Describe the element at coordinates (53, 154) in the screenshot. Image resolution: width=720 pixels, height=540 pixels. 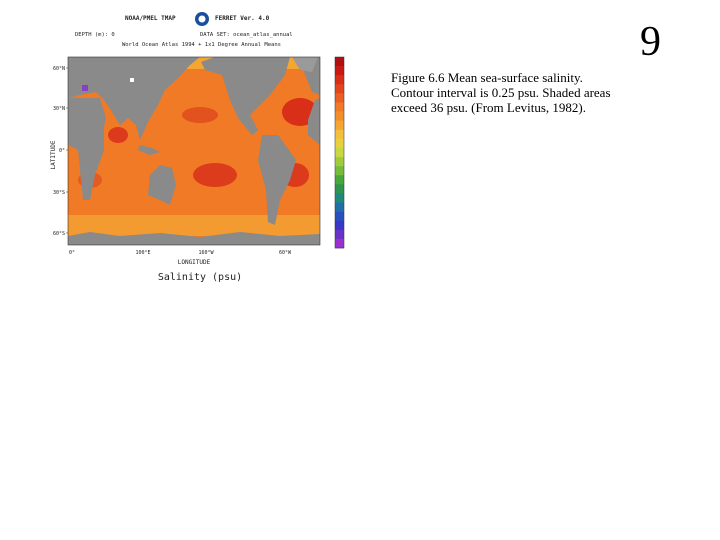
I see `y-axis-label: LATITUDE` at that location.